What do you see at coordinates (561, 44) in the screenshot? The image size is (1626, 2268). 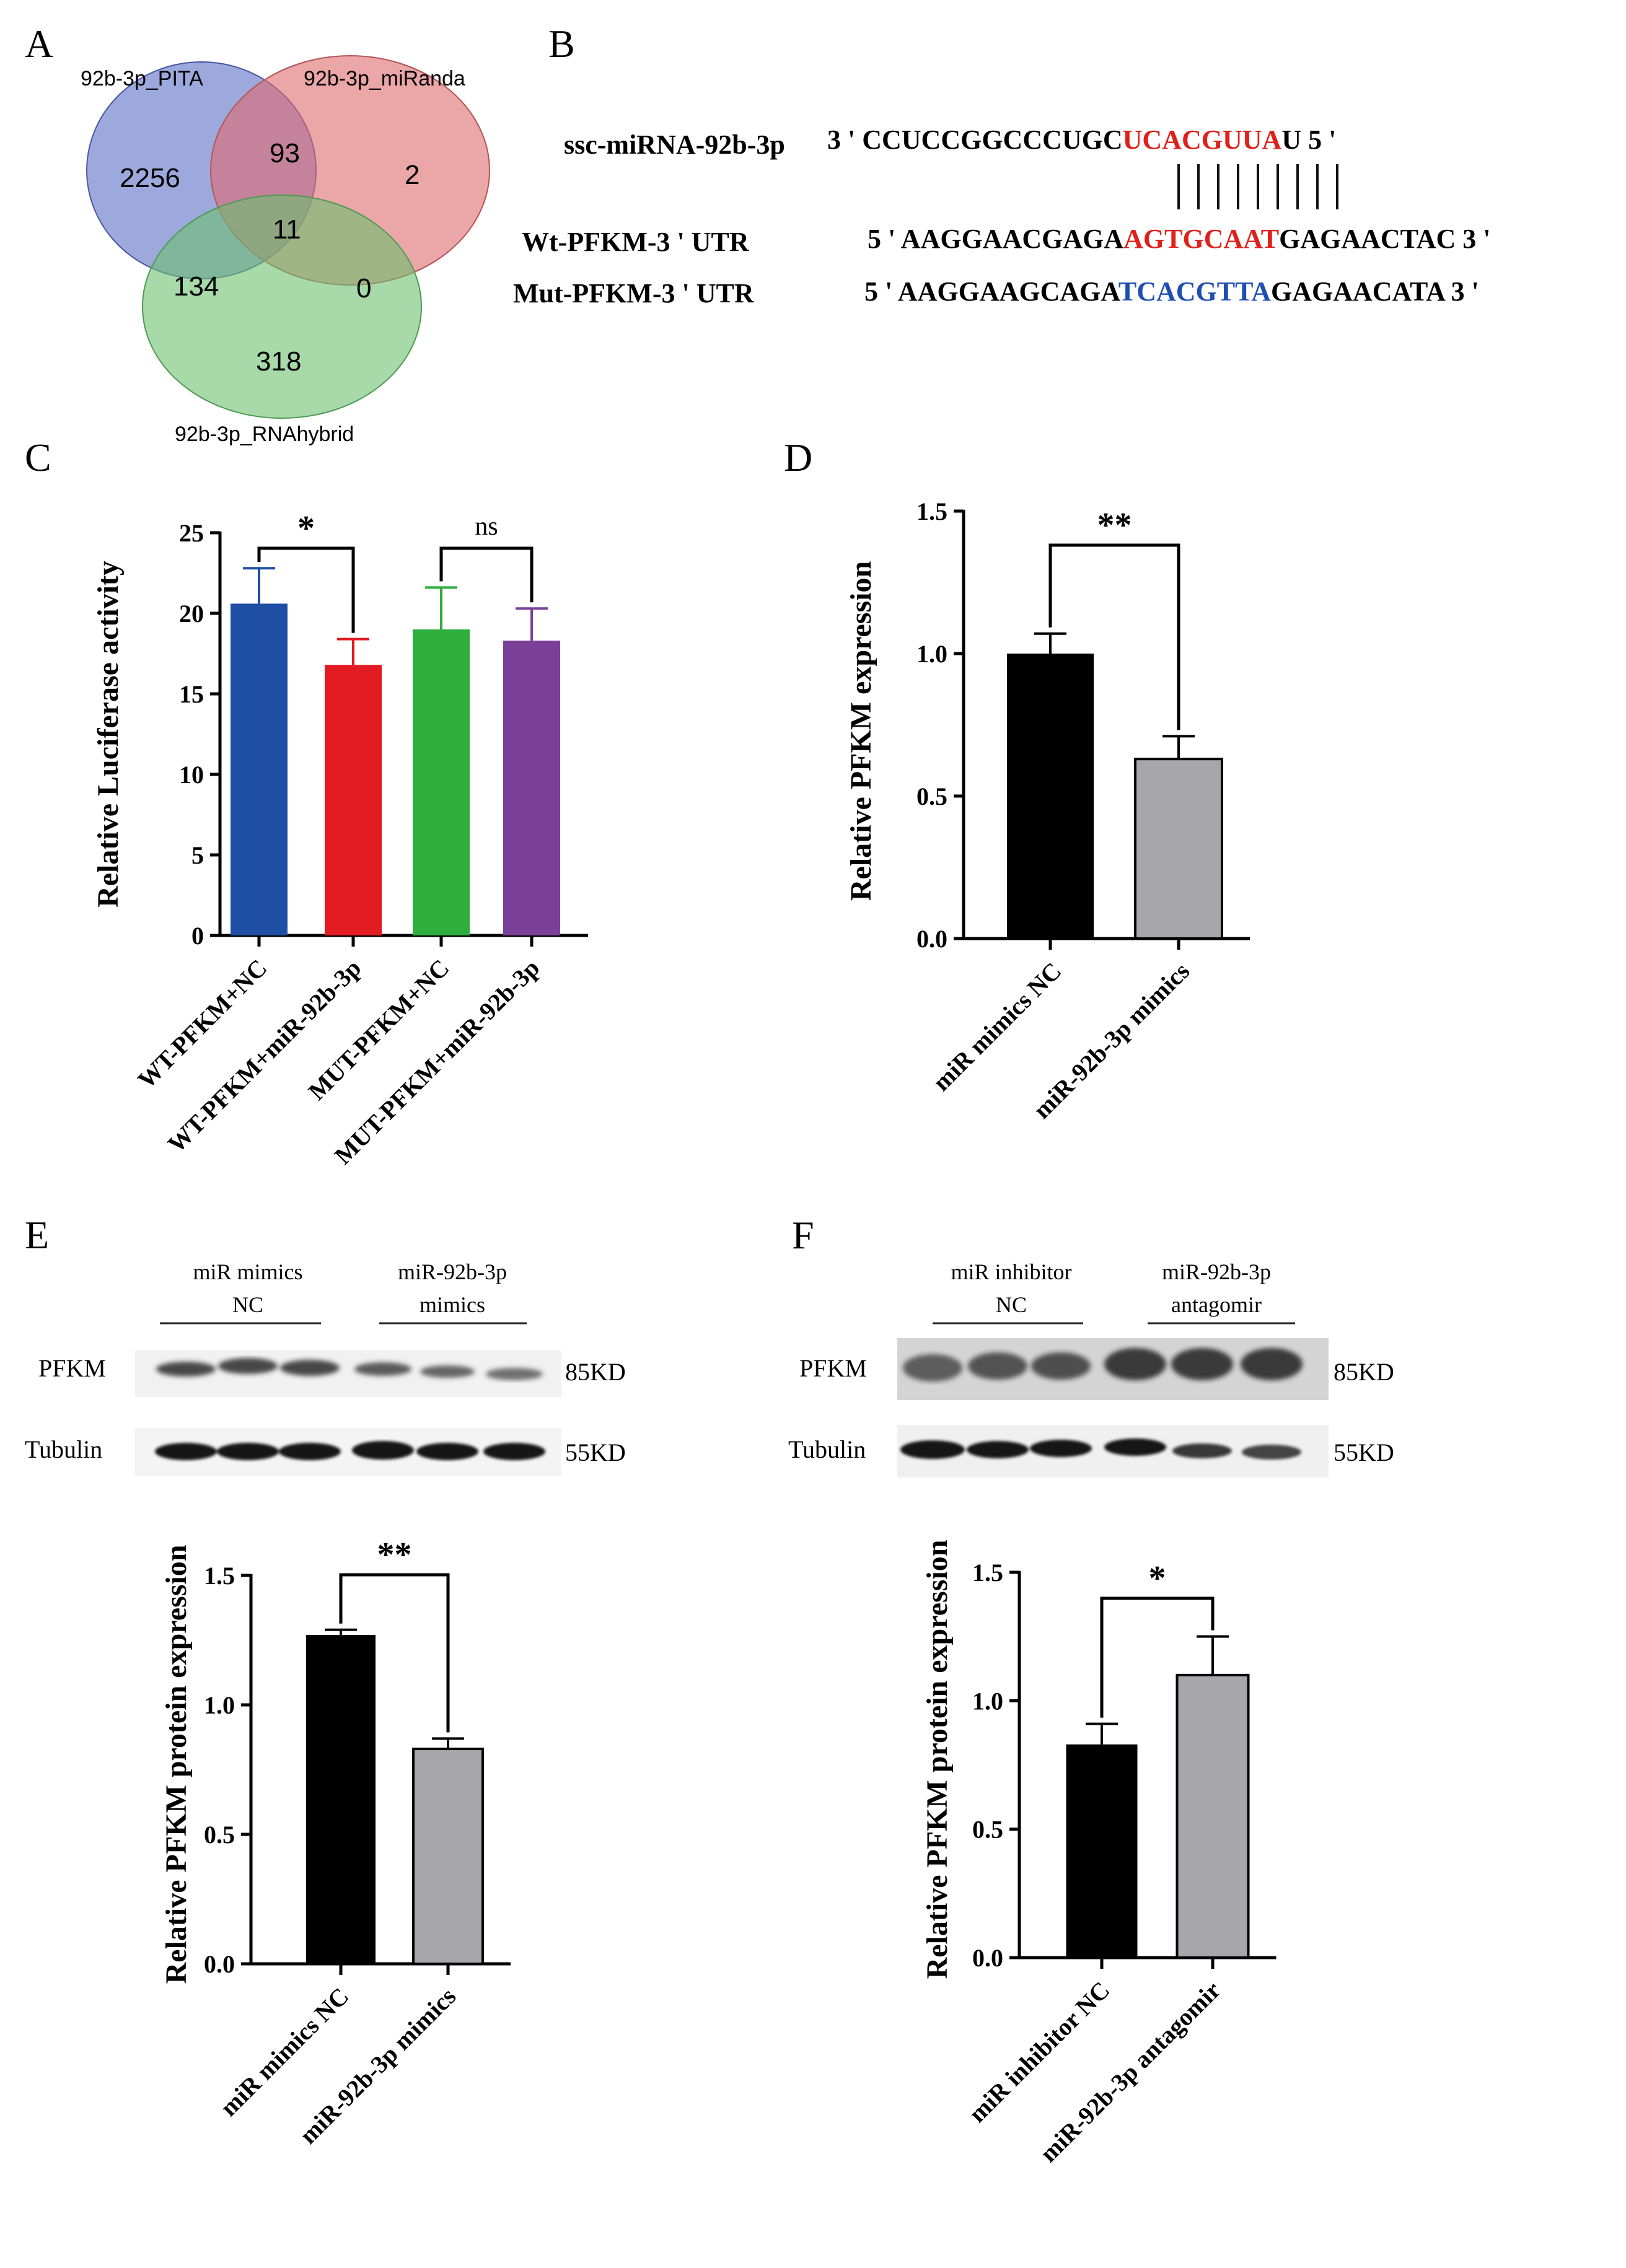 I see `panel-label-b: B` at bounding box center [561, 44].